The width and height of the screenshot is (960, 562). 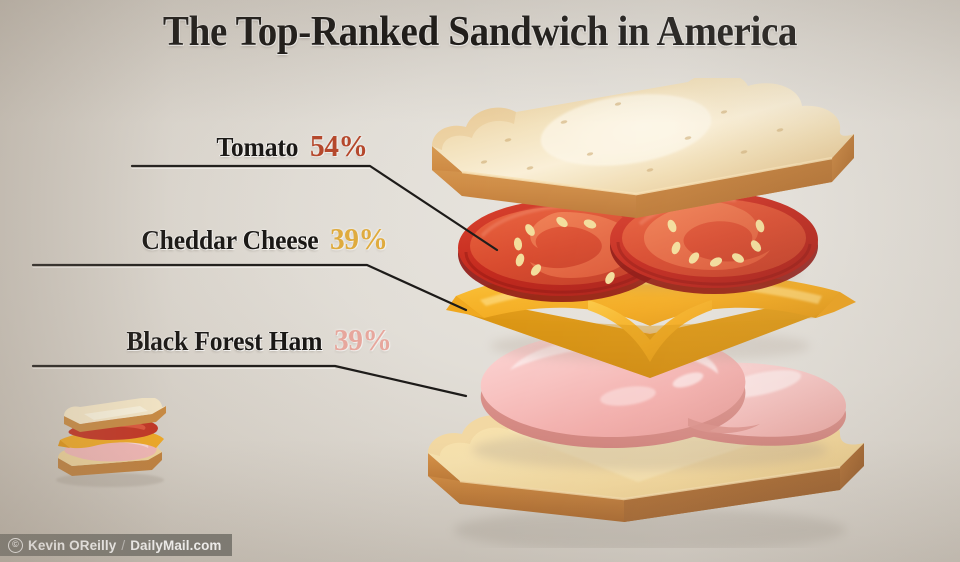 I want to click on credit-publication: DailyMail.com, so click(x=176, y=545).